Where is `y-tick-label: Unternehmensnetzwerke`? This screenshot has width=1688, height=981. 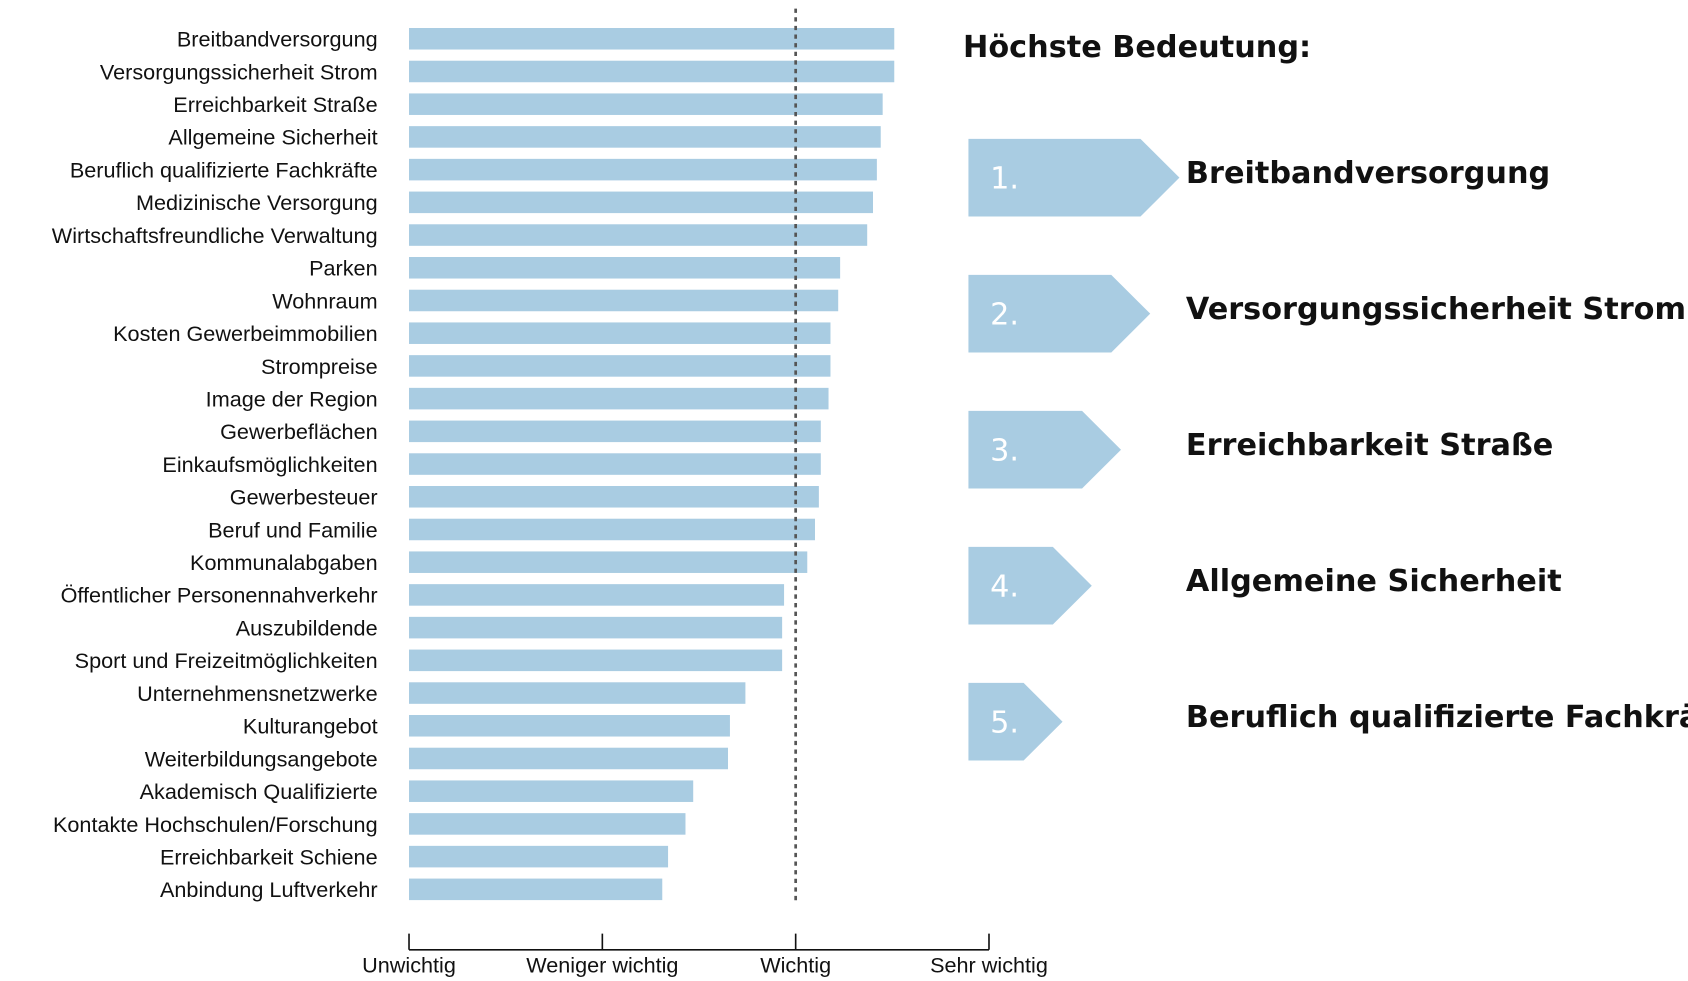
y-tick-label: Unternehmensnetzwerke is located at coordinates (257, 693).